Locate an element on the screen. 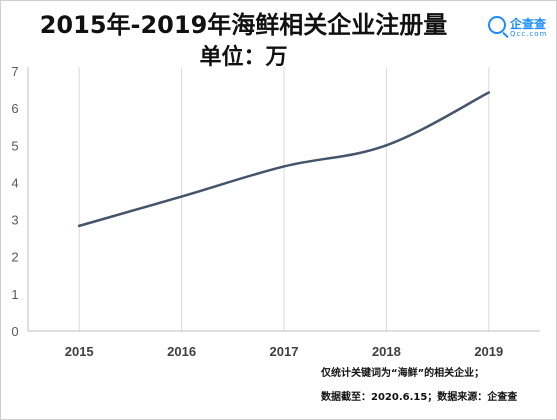  x-tick-label: 2015 is located at coordinates (79, 351).